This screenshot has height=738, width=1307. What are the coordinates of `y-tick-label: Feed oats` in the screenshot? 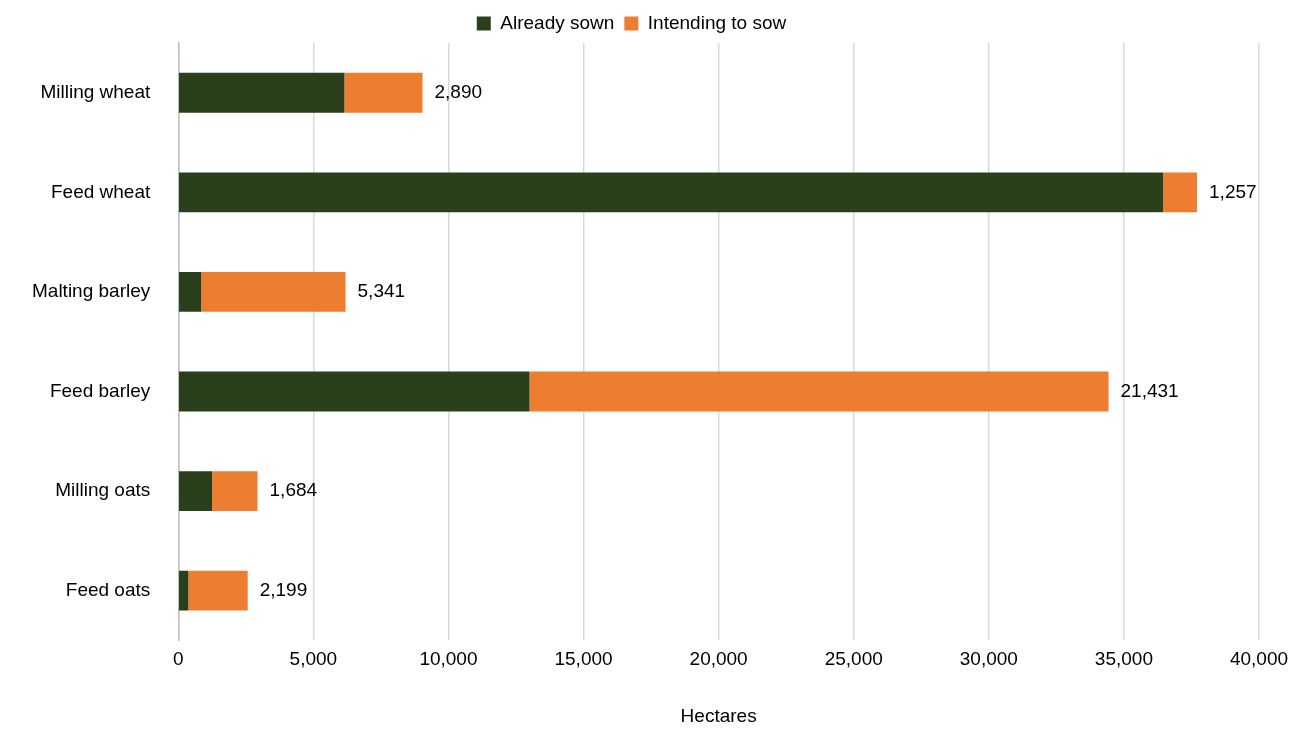 It's located at (108, 589).